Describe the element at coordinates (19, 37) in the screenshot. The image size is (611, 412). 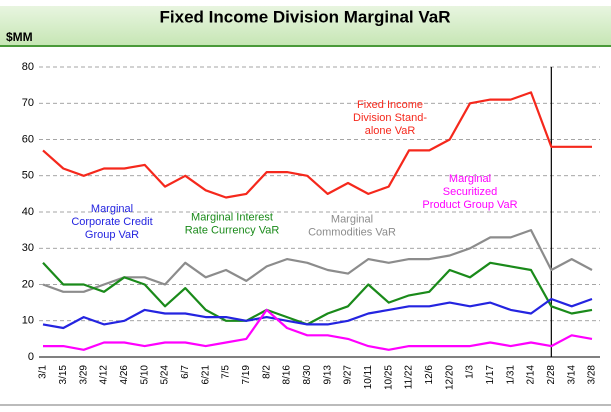
I see `y-unit: $MM` at that location.